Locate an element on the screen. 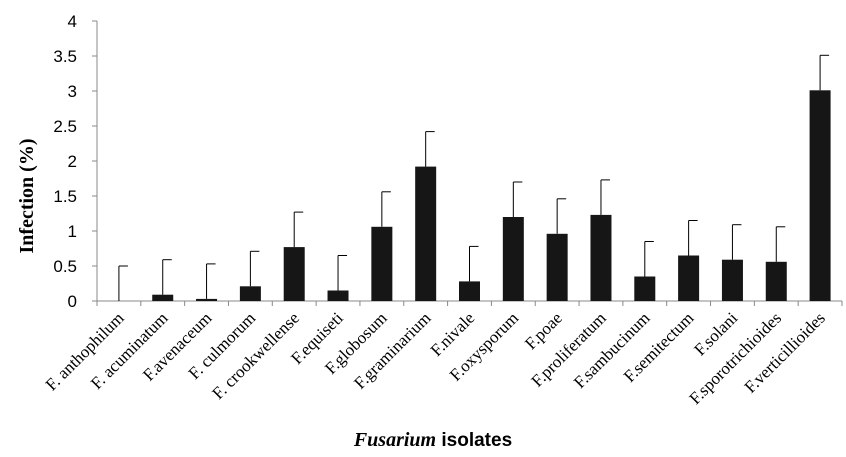  y-tick-label: 3 is located at coordinates (72, 91).